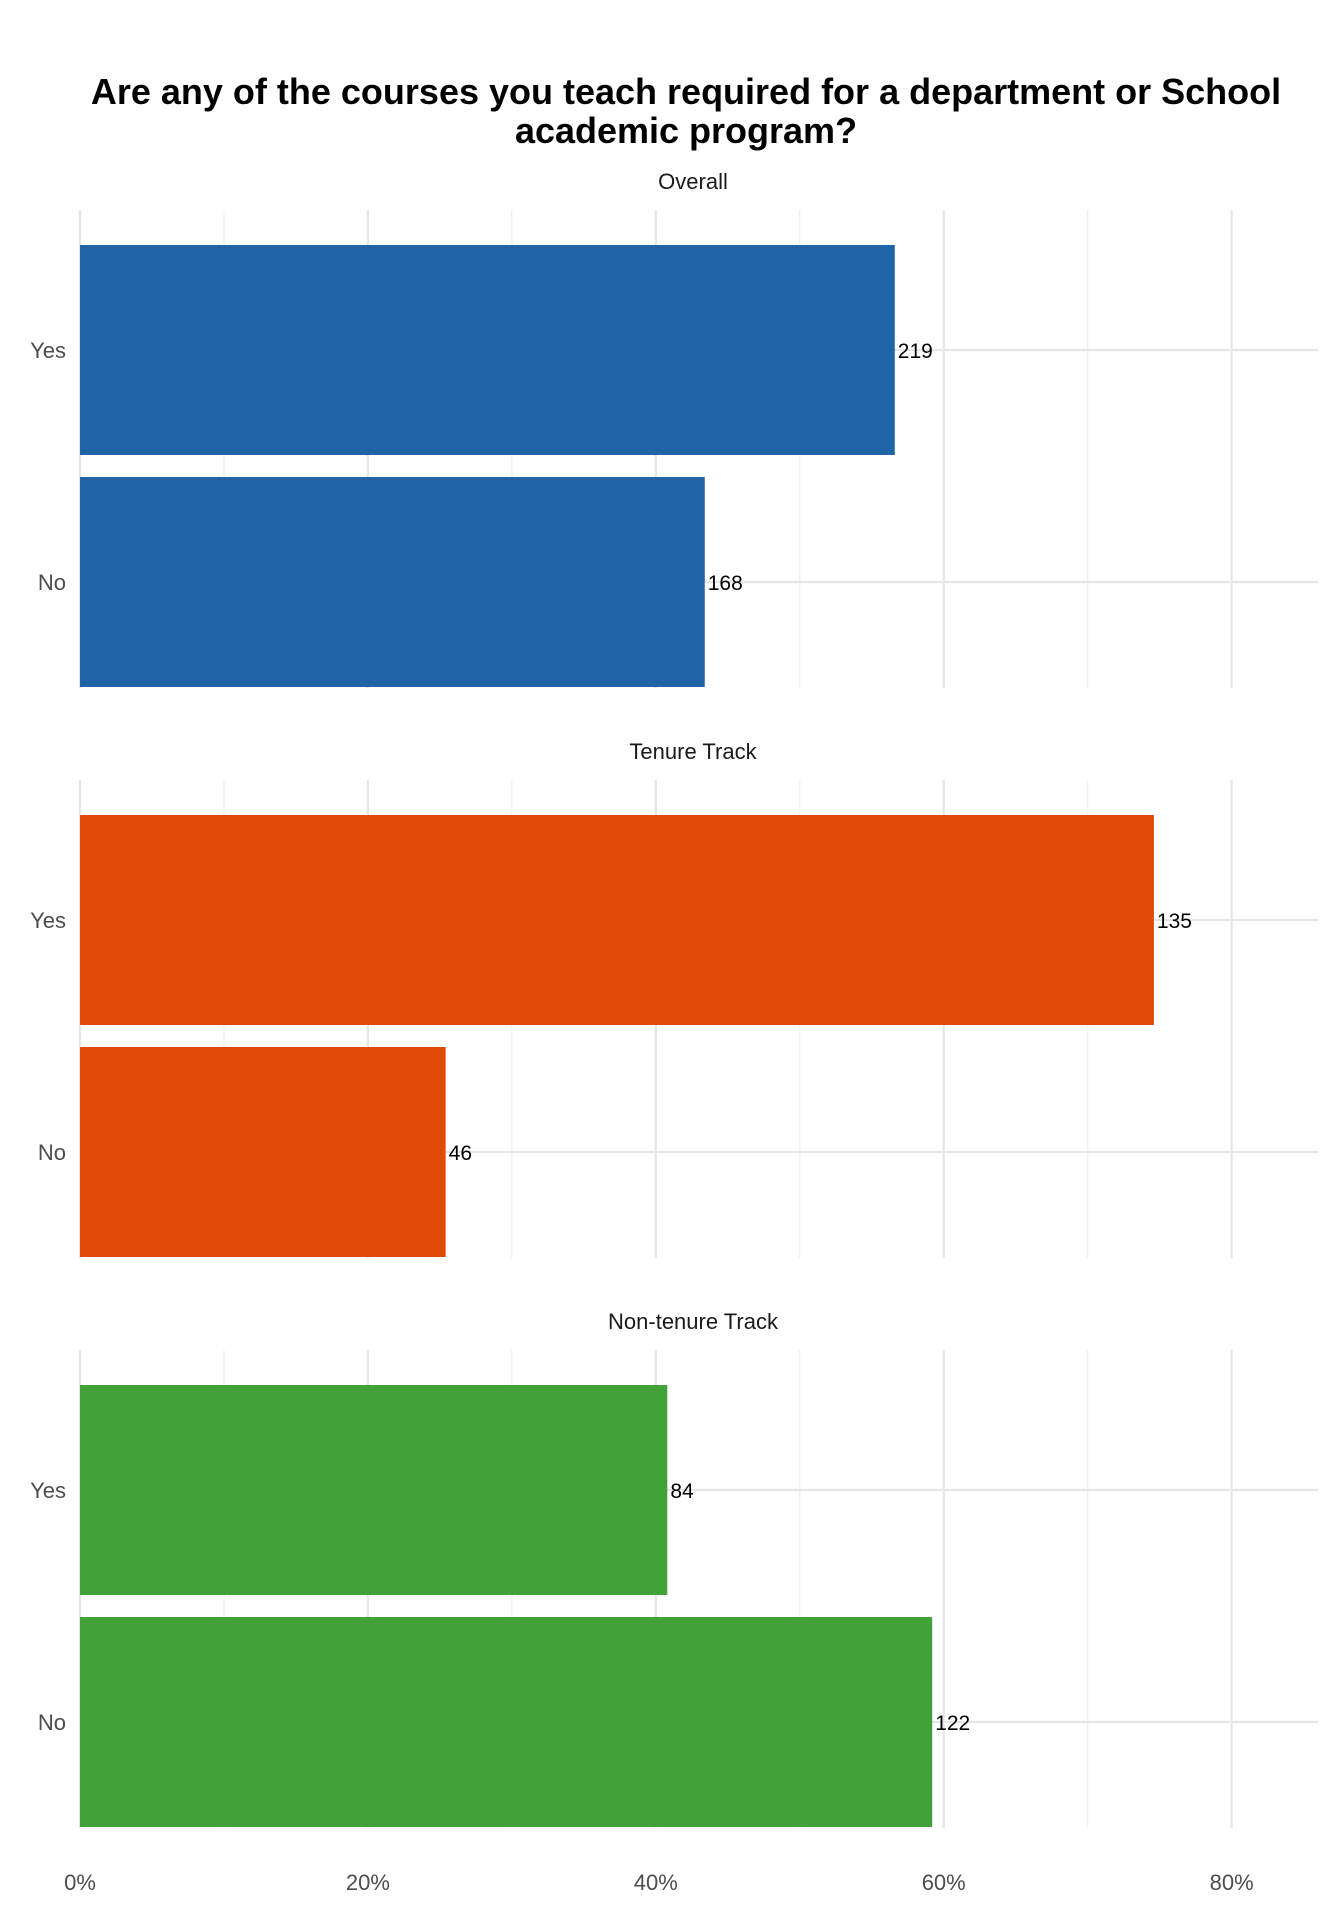 The width and height of the screenshot is (1344, 1920). I want to click on x-axis: 0% 20% 40% 60% 80%, so click(659, 1882).